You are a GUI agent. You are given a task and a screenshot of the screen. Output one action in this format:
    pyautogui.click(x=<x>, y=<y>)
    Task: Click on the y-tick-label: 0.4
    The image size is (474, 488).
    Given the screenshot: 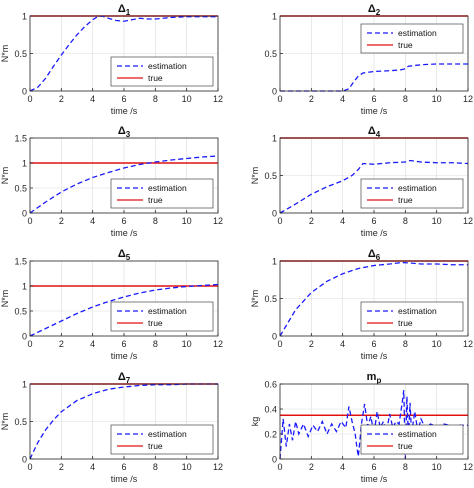 What is the action you would take?
    pyautogui.click(x=270, y=410)
    